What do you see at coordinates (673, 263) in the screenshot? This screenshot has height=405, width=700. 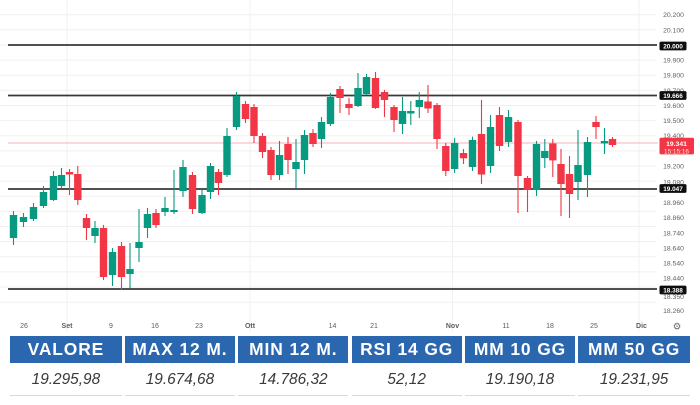 I see `svg-text: 18.540` at bounding box center [673, 263].